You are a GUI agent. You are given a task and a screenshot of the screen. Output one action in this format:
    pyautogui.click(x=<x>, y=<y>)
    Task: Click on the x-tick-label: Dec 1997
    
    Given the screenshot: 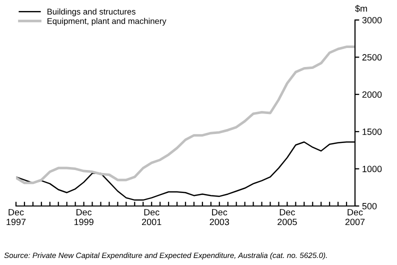 What is the action you would take?
    pyautogui.click(x=16, y=217)
    